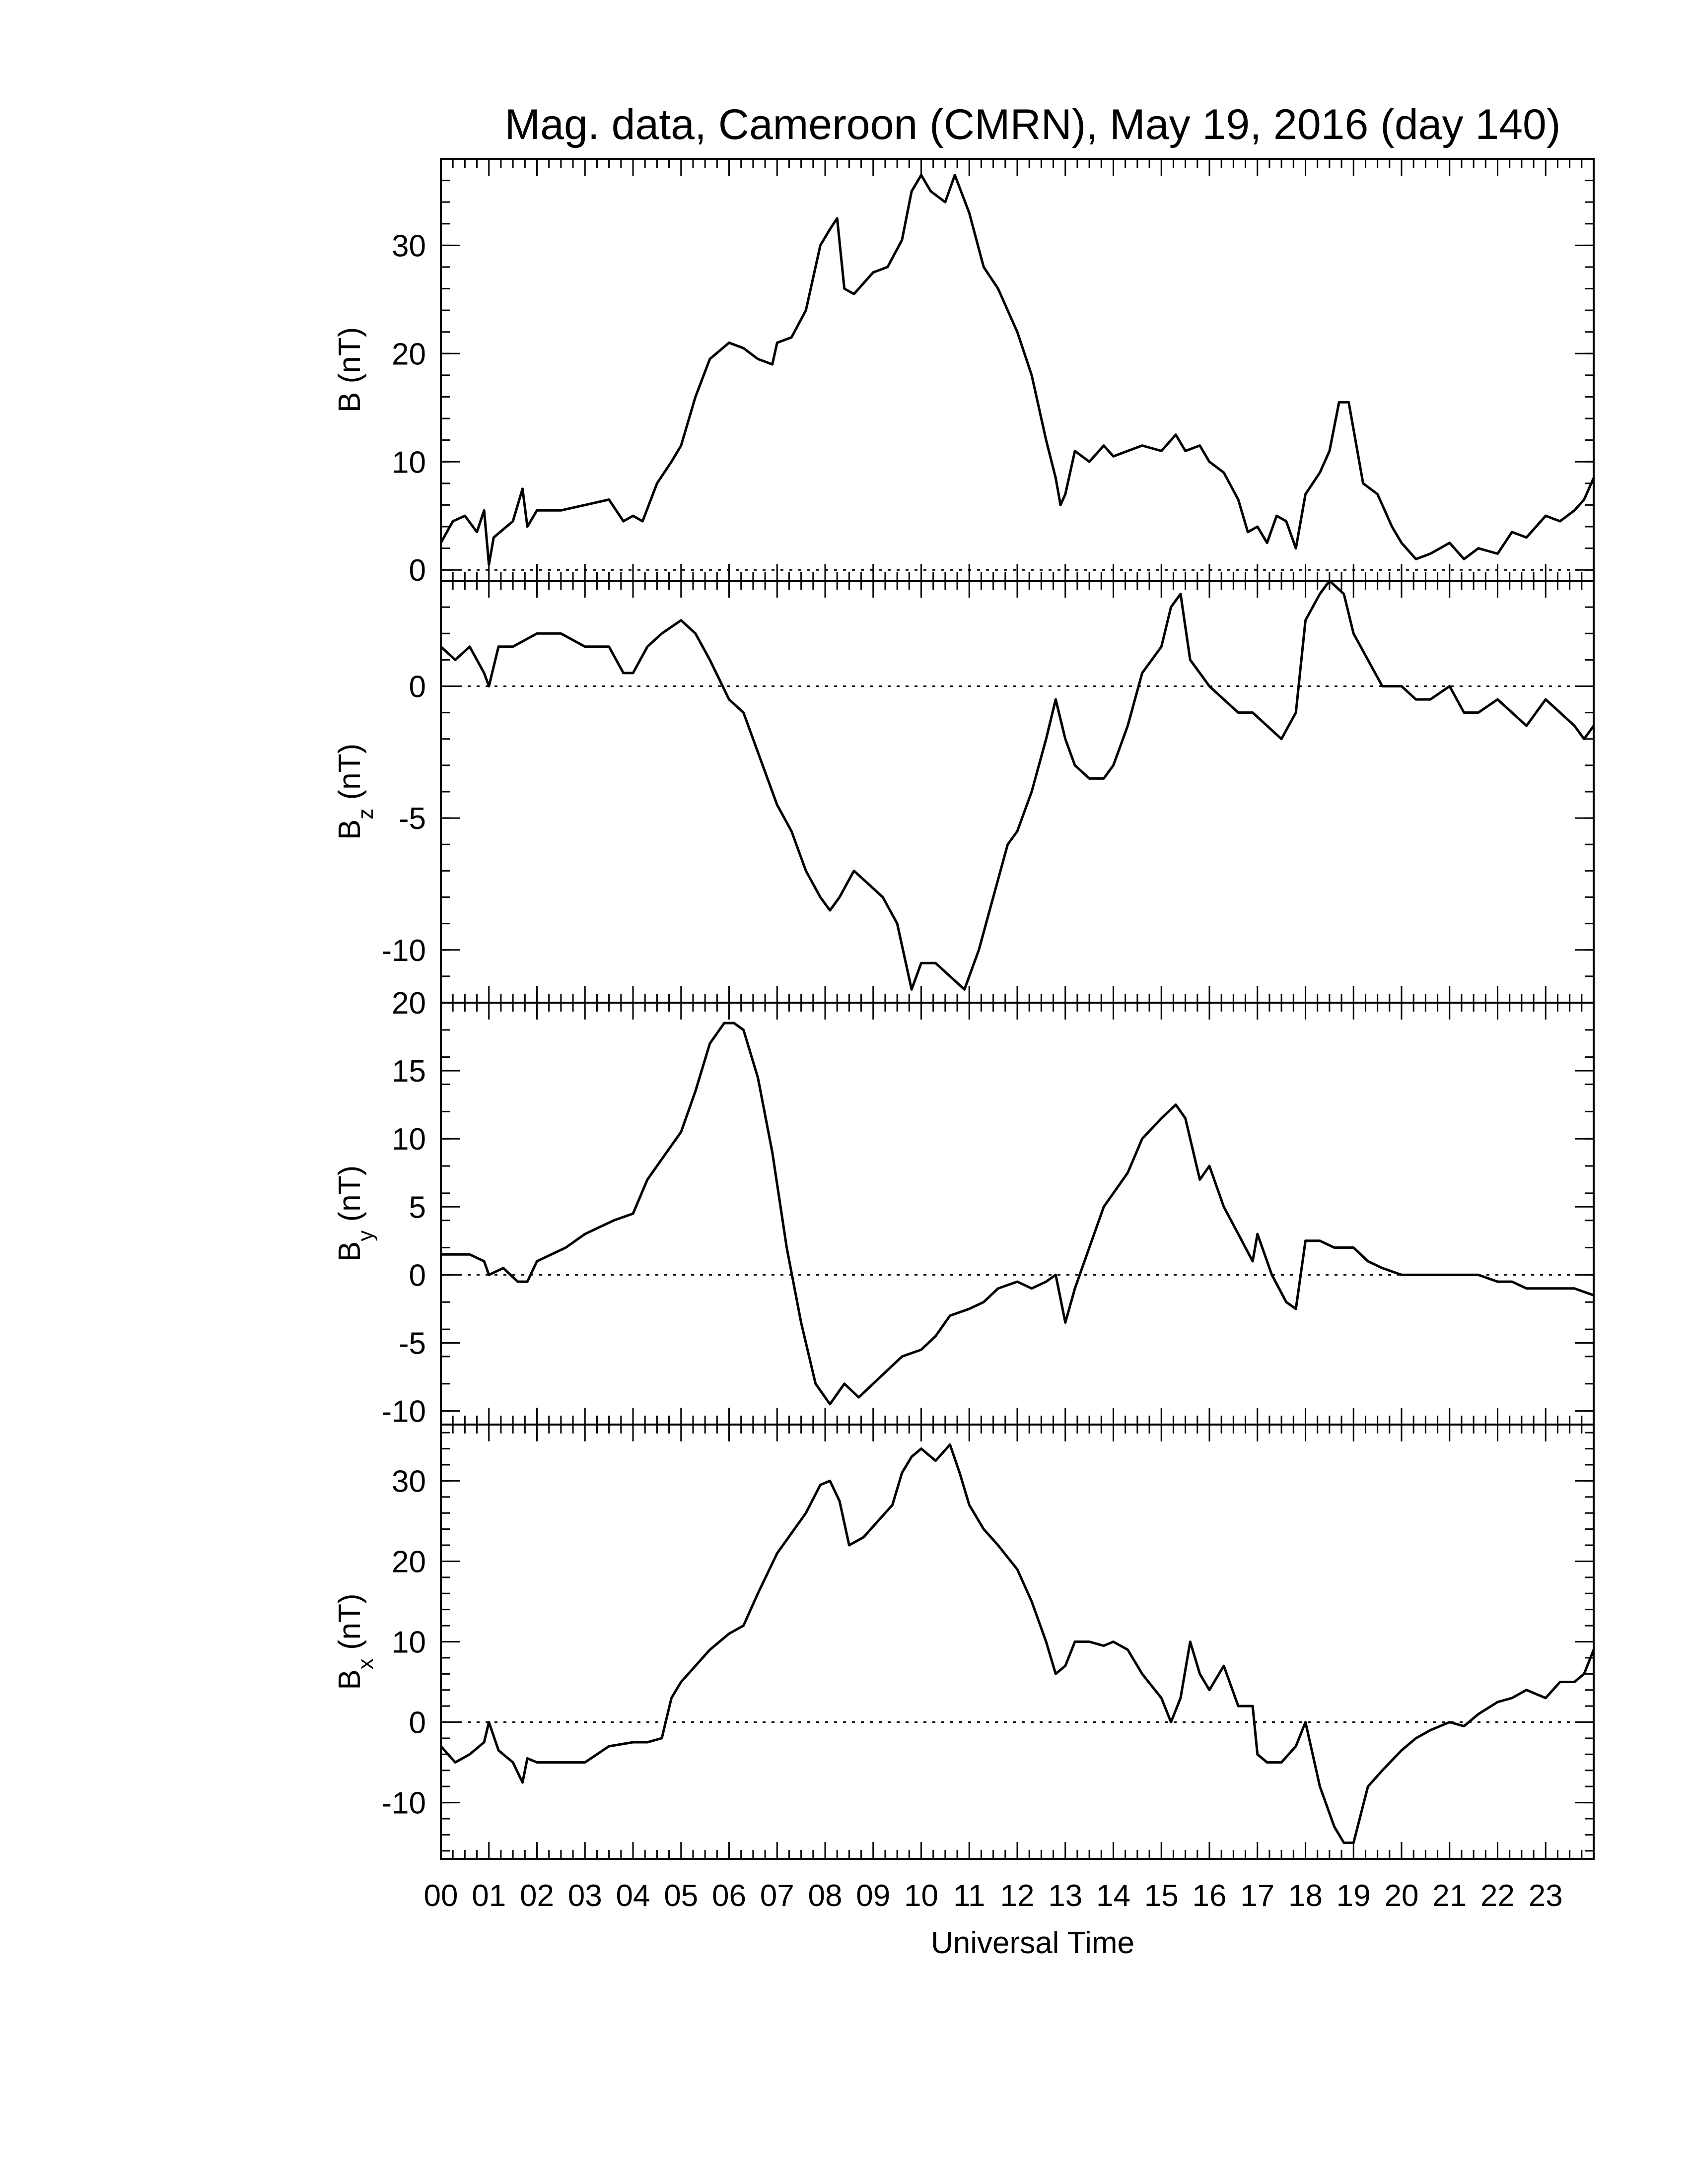 The width and height of the screenshot is (1688, 2184). What do you see at coordinates (1017, 1896) in the screenshot?
I see `x-tick-label: 12` at bounding box center [1017, 1896].